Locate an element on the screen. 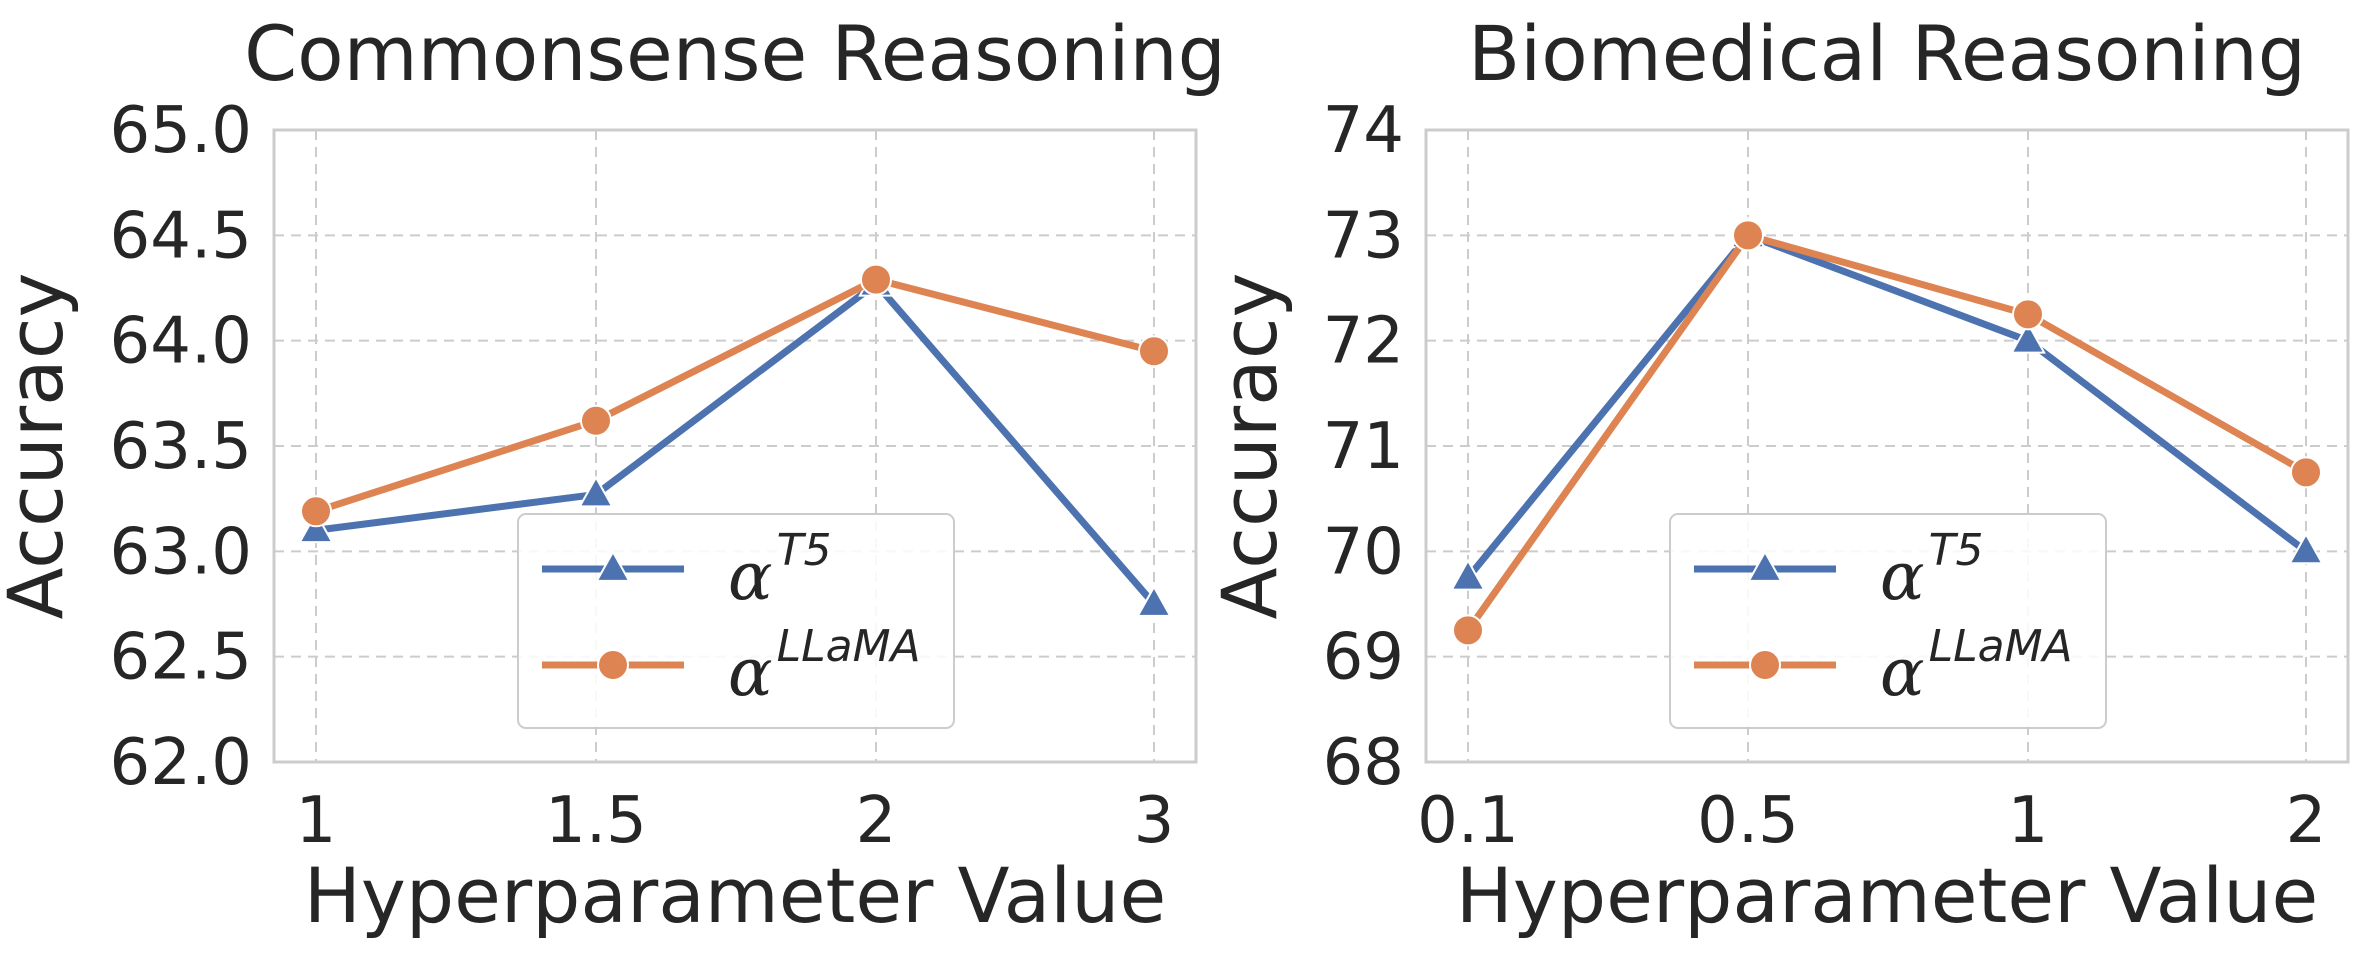 This screenshot has width=2368, height=961. x-tick-label: 0.5 is located at coordinates (1748, 821).